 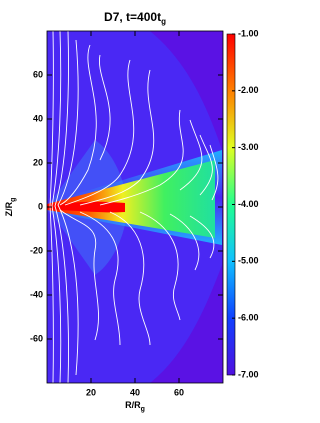 I want to click on ylabel-sub: g, so click(x=13, y=200).